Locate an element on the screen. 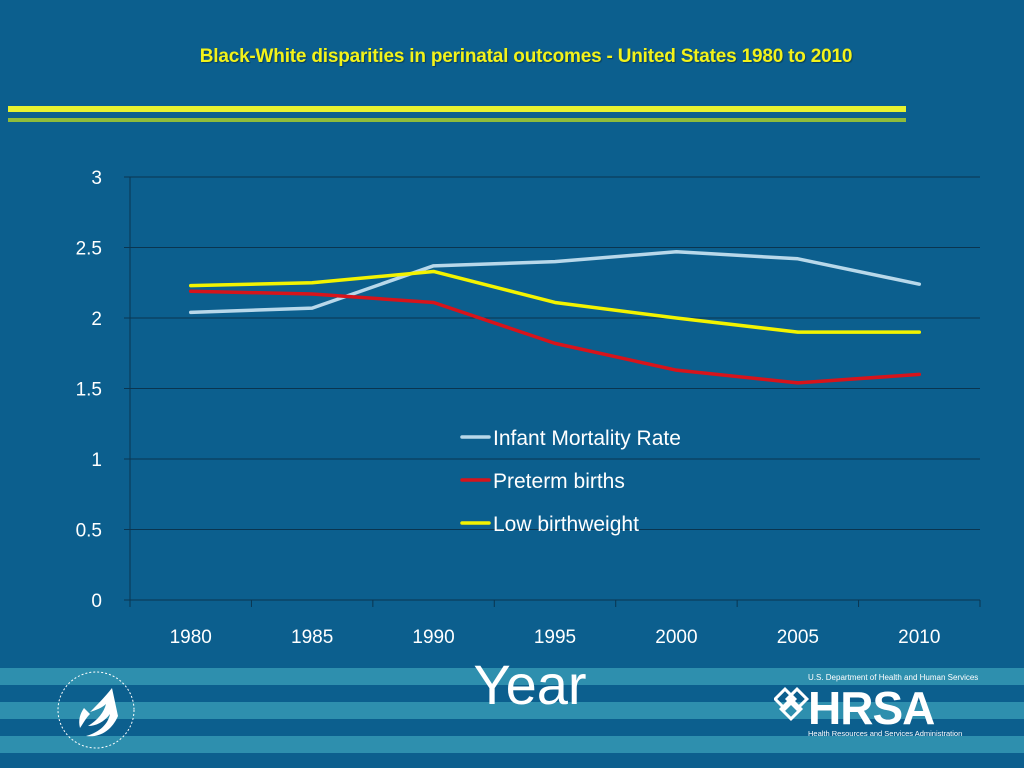 The height and width of the screenshot is (768, 1024). y-tick-label: 3 is located at coordinates (96, 178).